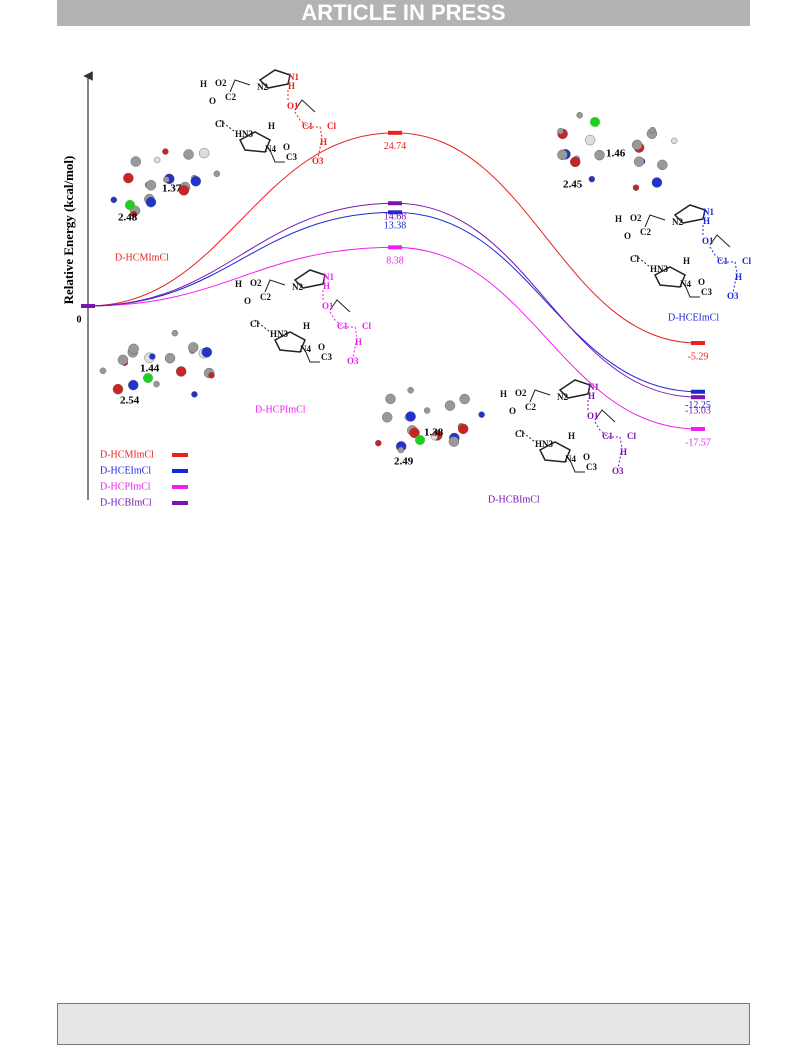 The width and height of the screenshot is (793, 1057). What do you see at coordinates (280, 409) in the screenshot?
I see `structure-label: D-HCPImCl` at bounding box center [280, 409].